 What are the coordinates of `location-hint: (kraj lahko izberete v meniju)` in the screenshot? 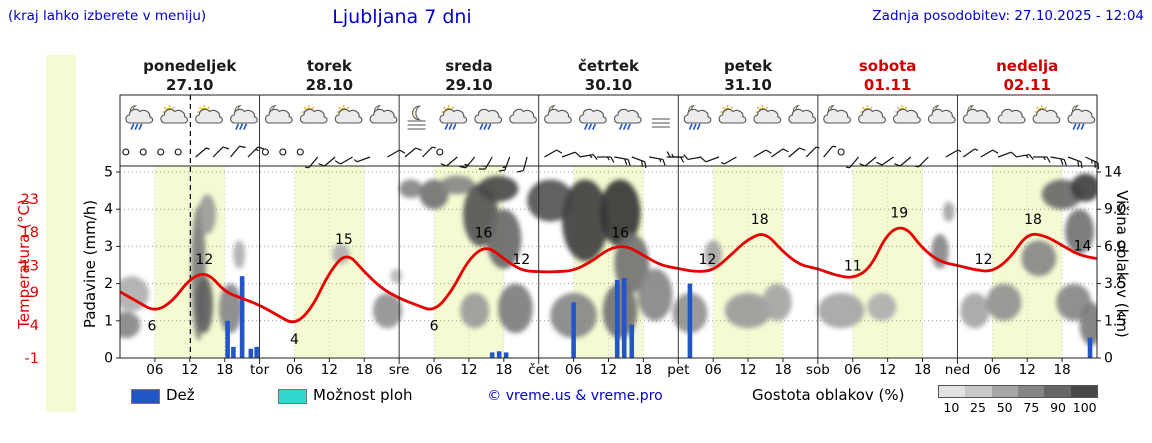 It's located at (107, 16).